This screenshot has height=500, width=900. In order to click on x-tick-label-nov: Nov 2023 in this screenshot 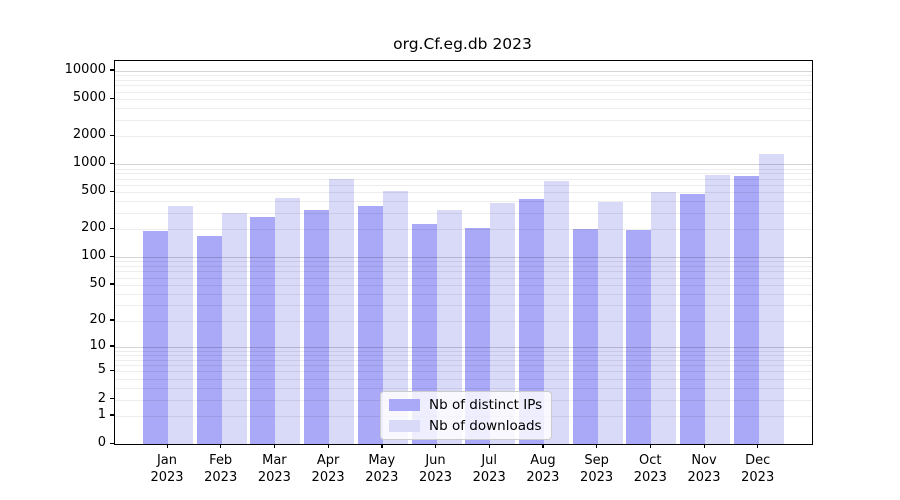, I will do `click(704, 469)`.